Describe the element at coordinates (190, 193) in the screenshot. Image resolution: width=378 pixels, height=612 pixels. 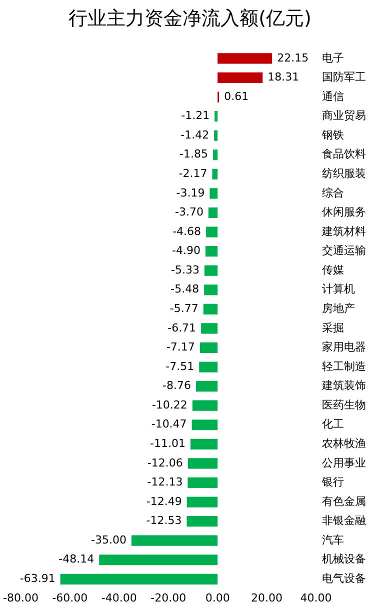
I see `data-label: -3.19` at that location.